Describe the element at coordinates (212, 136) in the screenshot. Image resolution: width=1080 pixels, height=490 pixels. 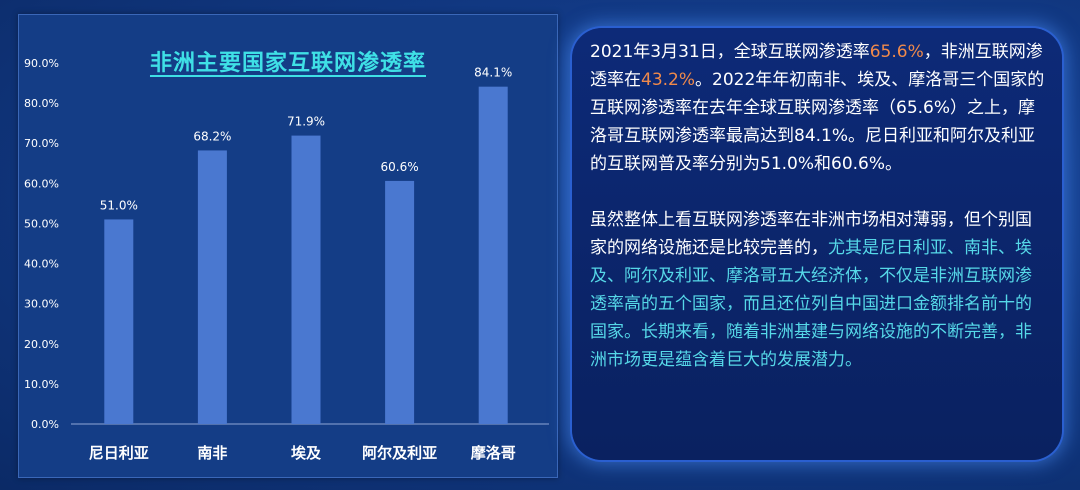
I see `data-label: 68.2%` at that location.